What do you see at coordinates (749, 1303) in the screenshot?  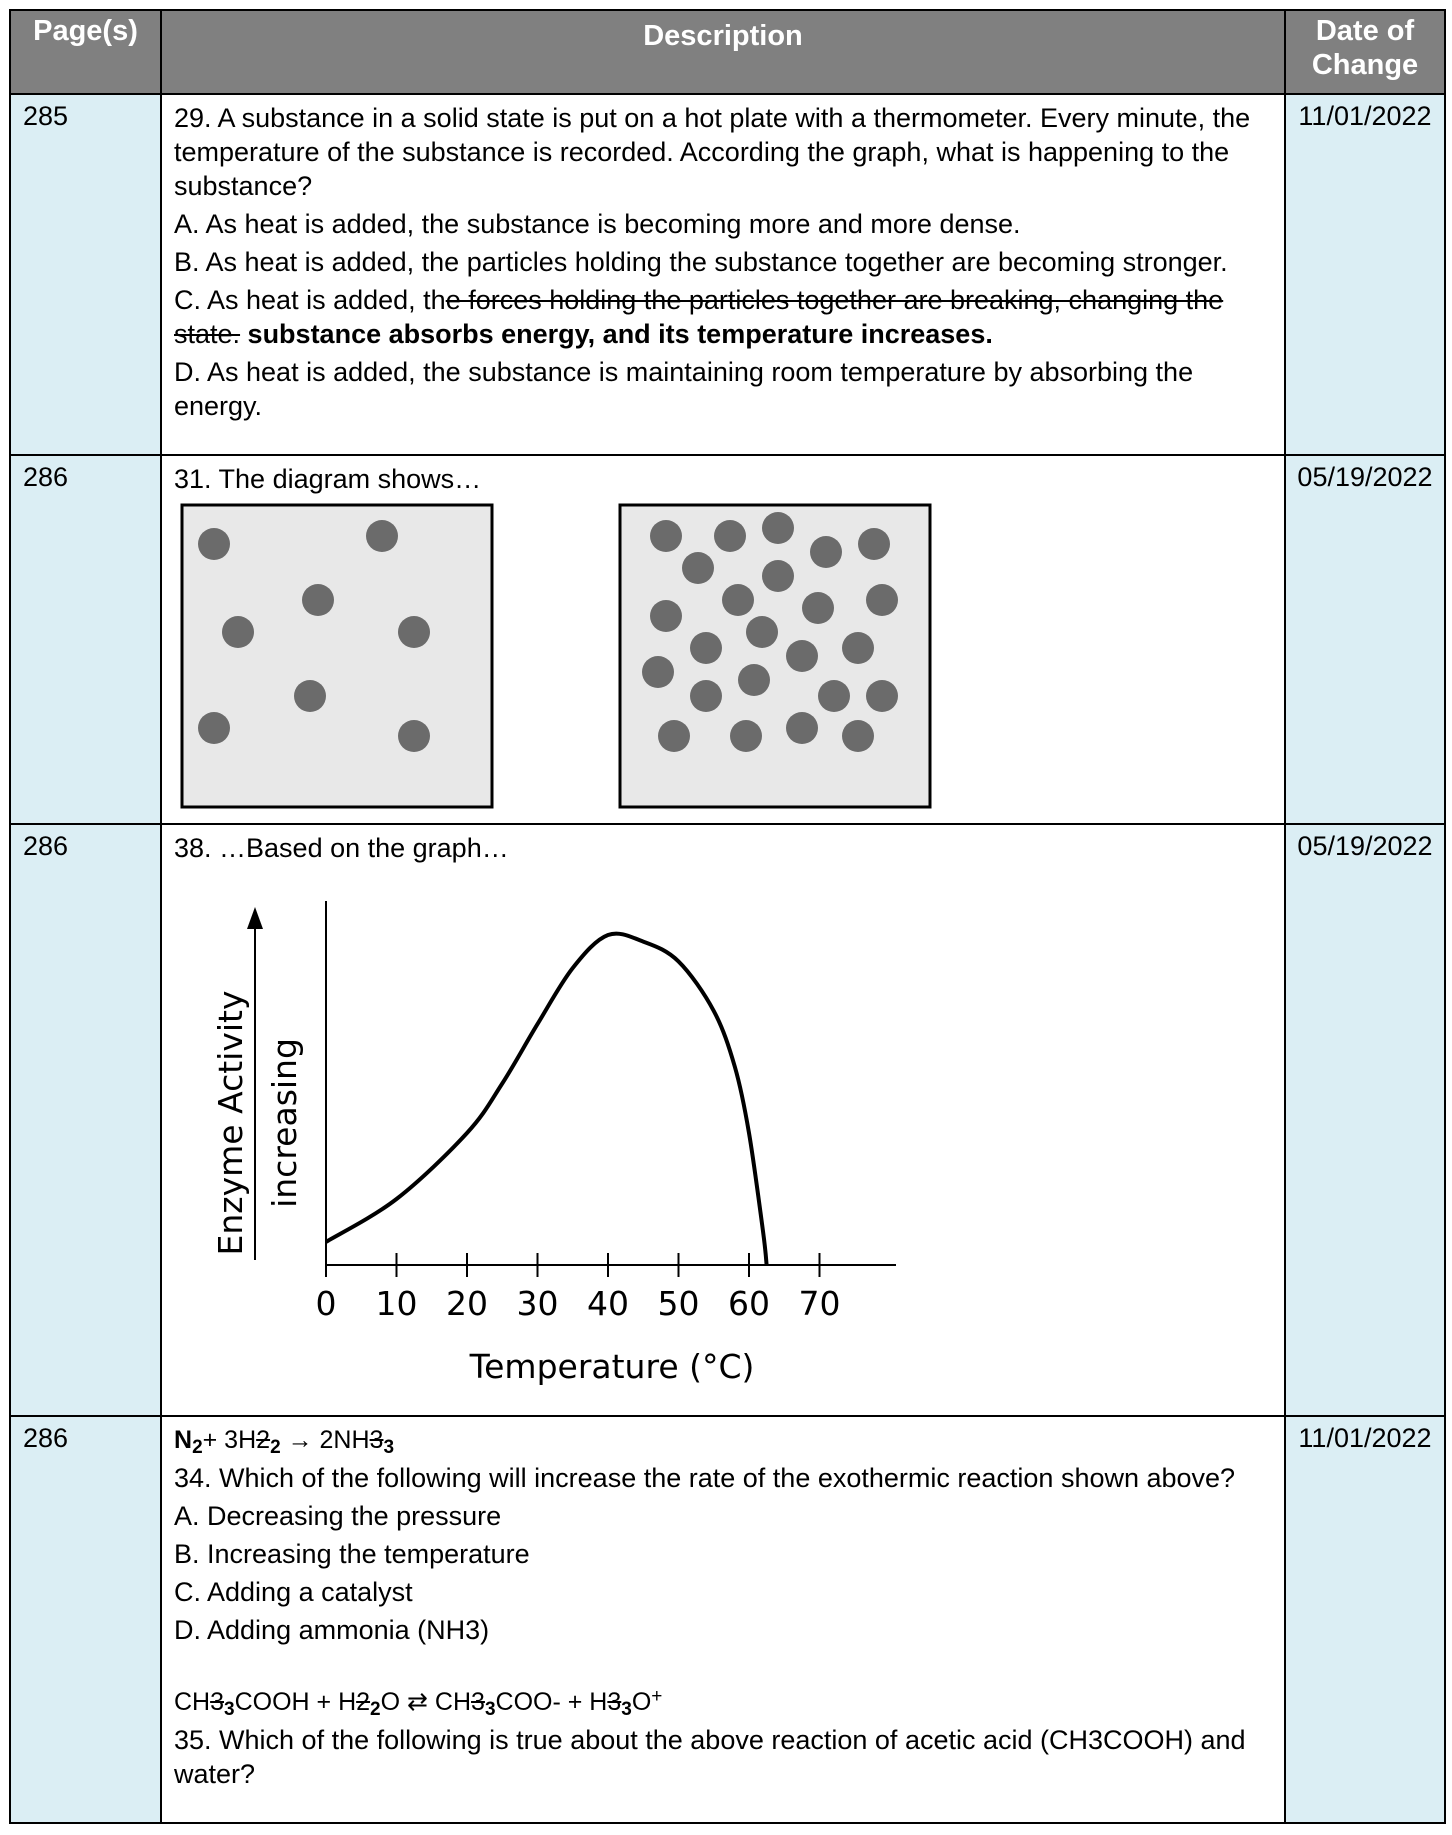 I see `x-tick-label: 60` at bounding box center [749, 1303].